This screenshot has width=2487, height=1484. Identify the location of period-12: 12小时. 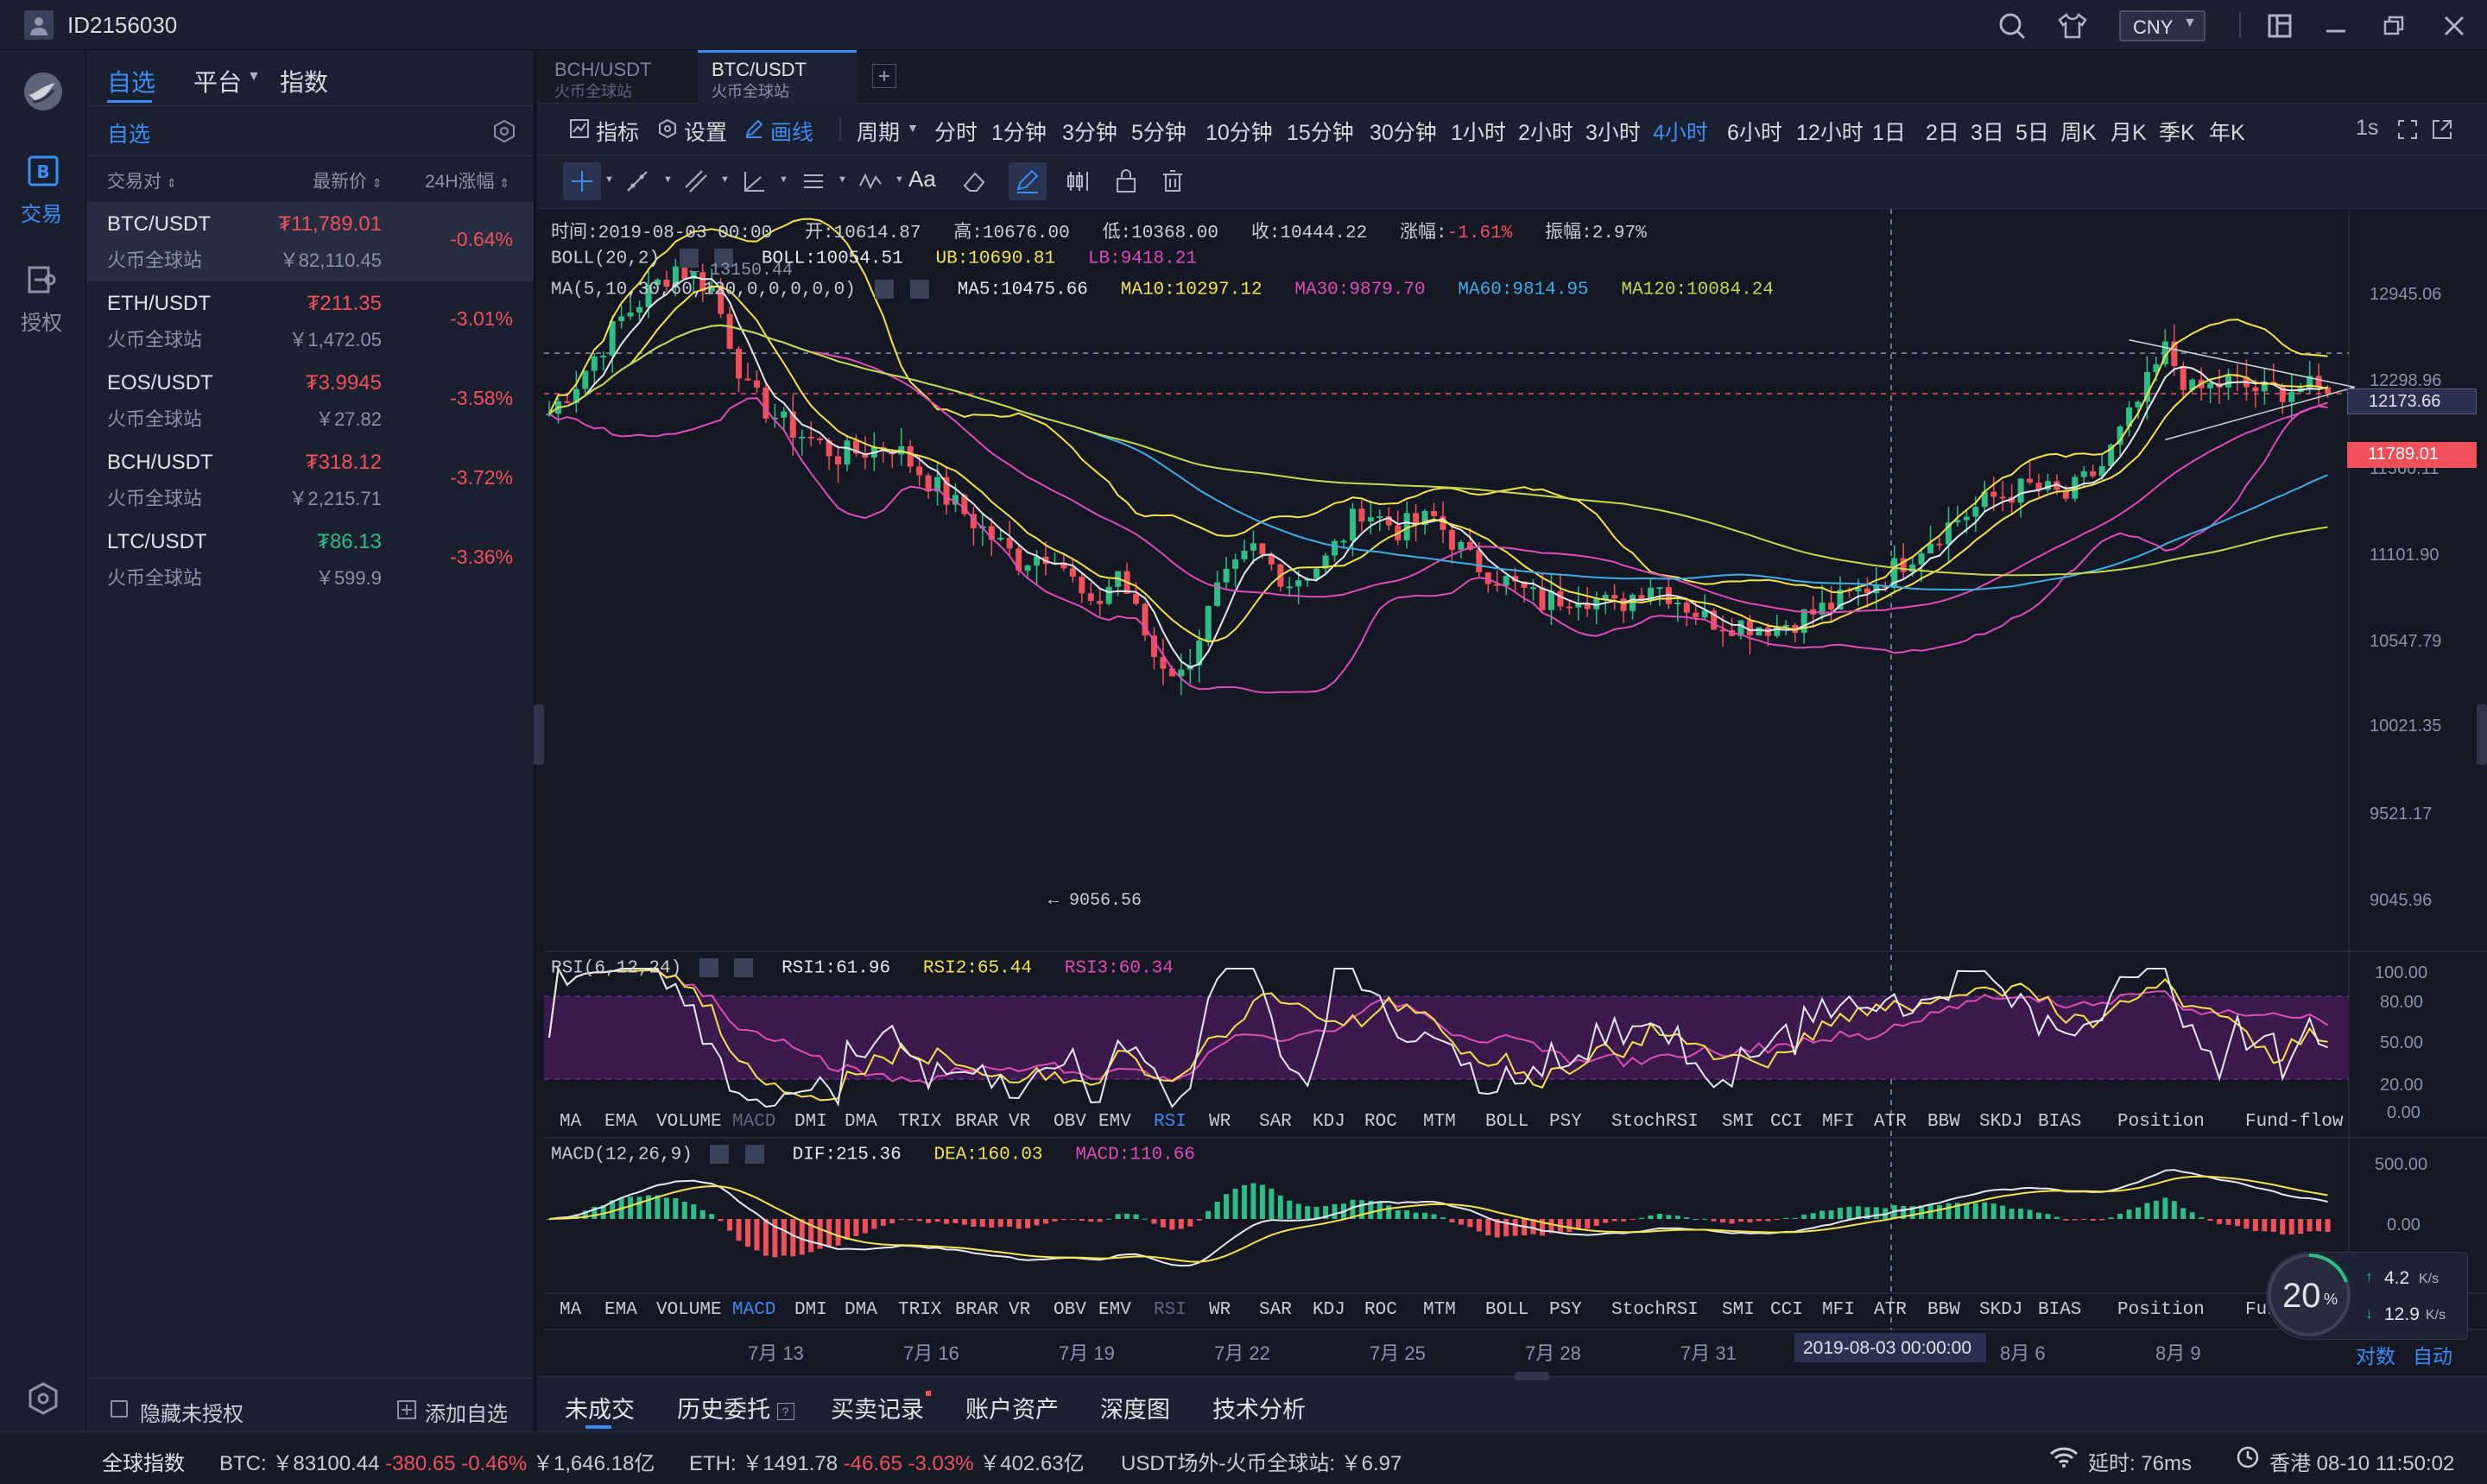
(1830, 133).